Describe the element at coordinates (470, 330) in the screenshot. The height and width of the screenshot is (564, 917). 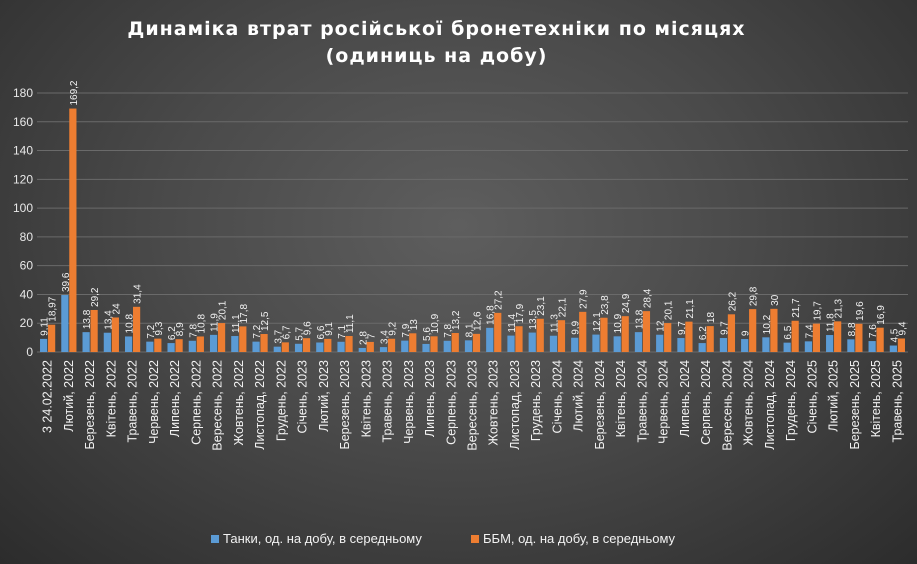
I see `data-label: 8,1` at that location.